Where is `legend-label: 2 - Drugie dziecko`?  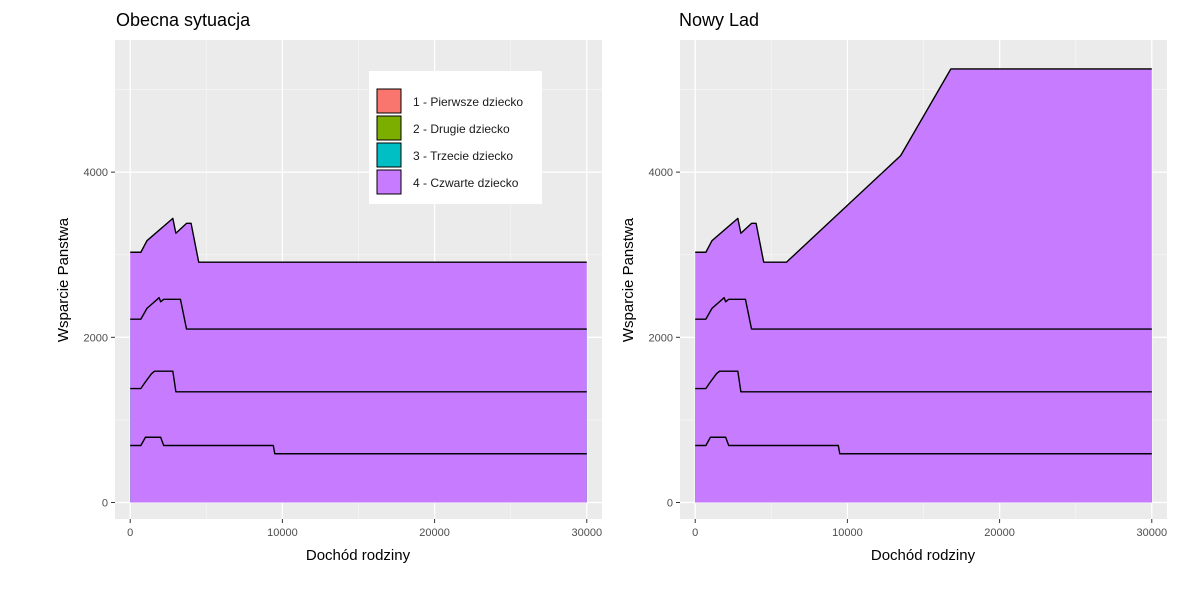 legend-label: 2 - Drugie dziecko is located at coordinates (461, 129).